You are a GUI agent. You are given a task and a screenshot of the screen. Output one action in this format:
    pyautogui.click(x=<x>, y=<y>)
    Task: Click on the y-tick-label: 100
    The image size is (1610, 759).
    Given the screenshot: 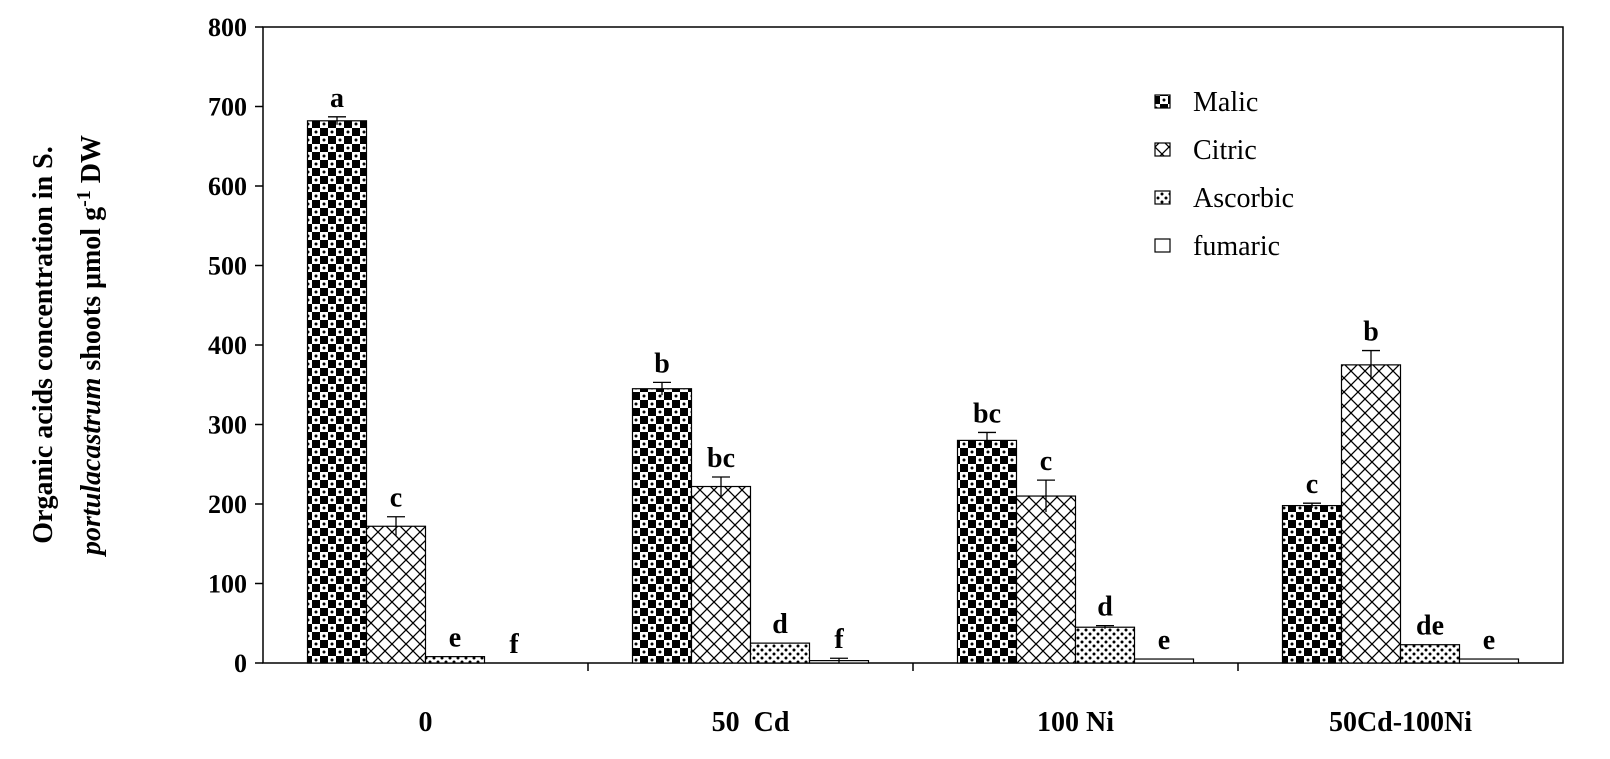 What is the action you would take?
    pyautogui.click(x=227, y=584)
    